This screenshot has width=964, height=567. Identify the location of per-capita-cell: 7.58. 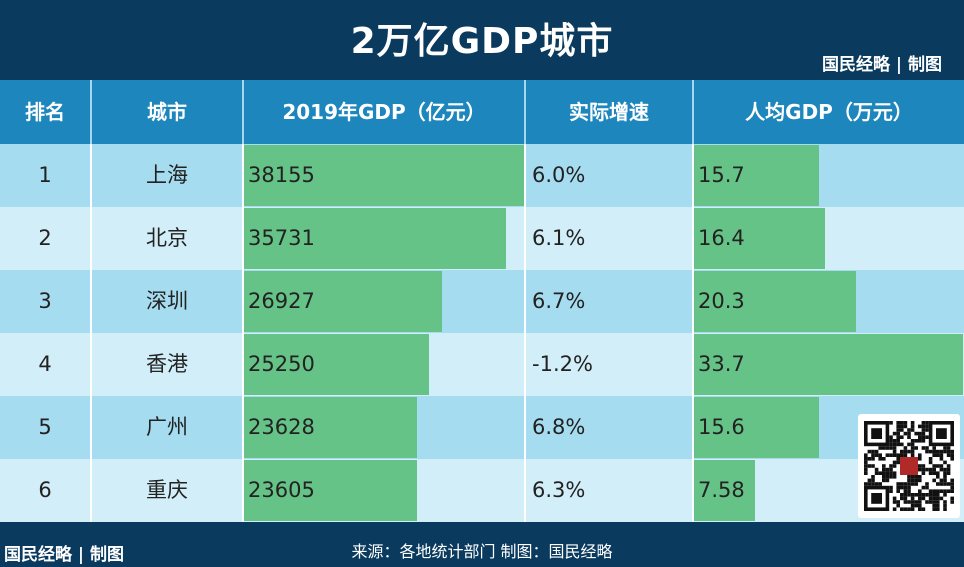
(829, 490).